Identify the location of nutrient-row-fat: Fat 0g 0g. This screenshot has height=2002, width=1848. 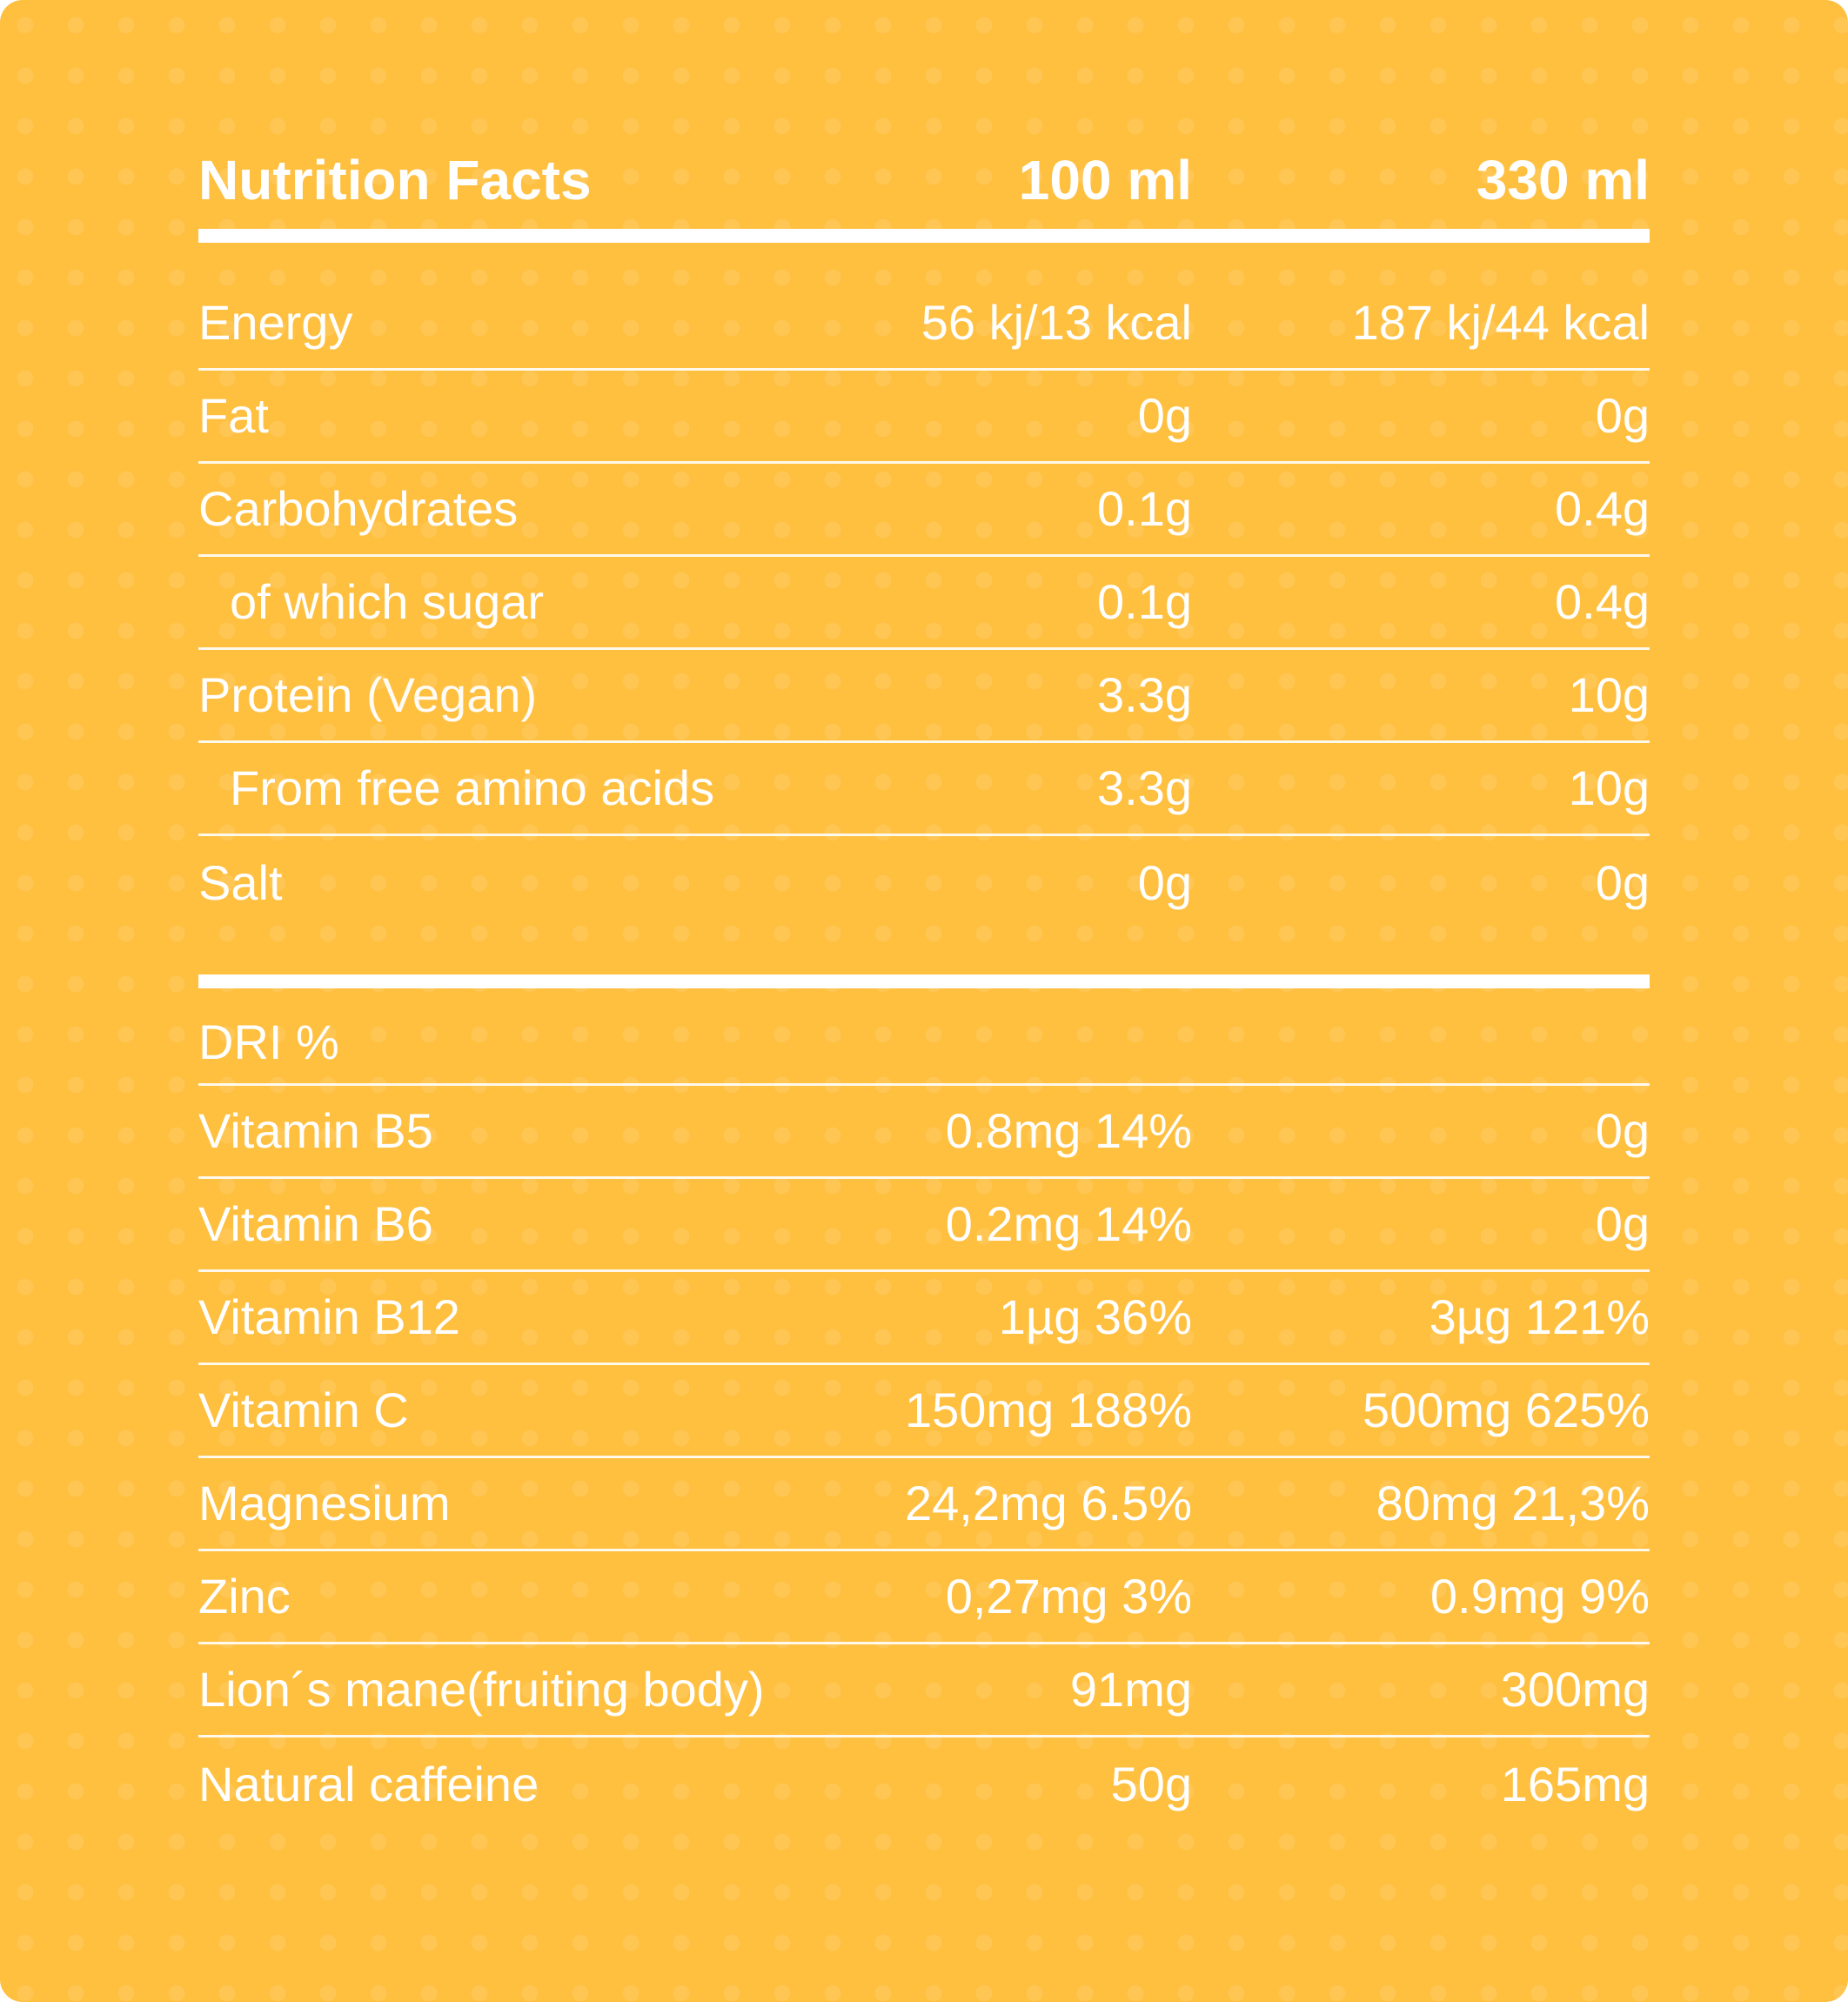
(924, 417).